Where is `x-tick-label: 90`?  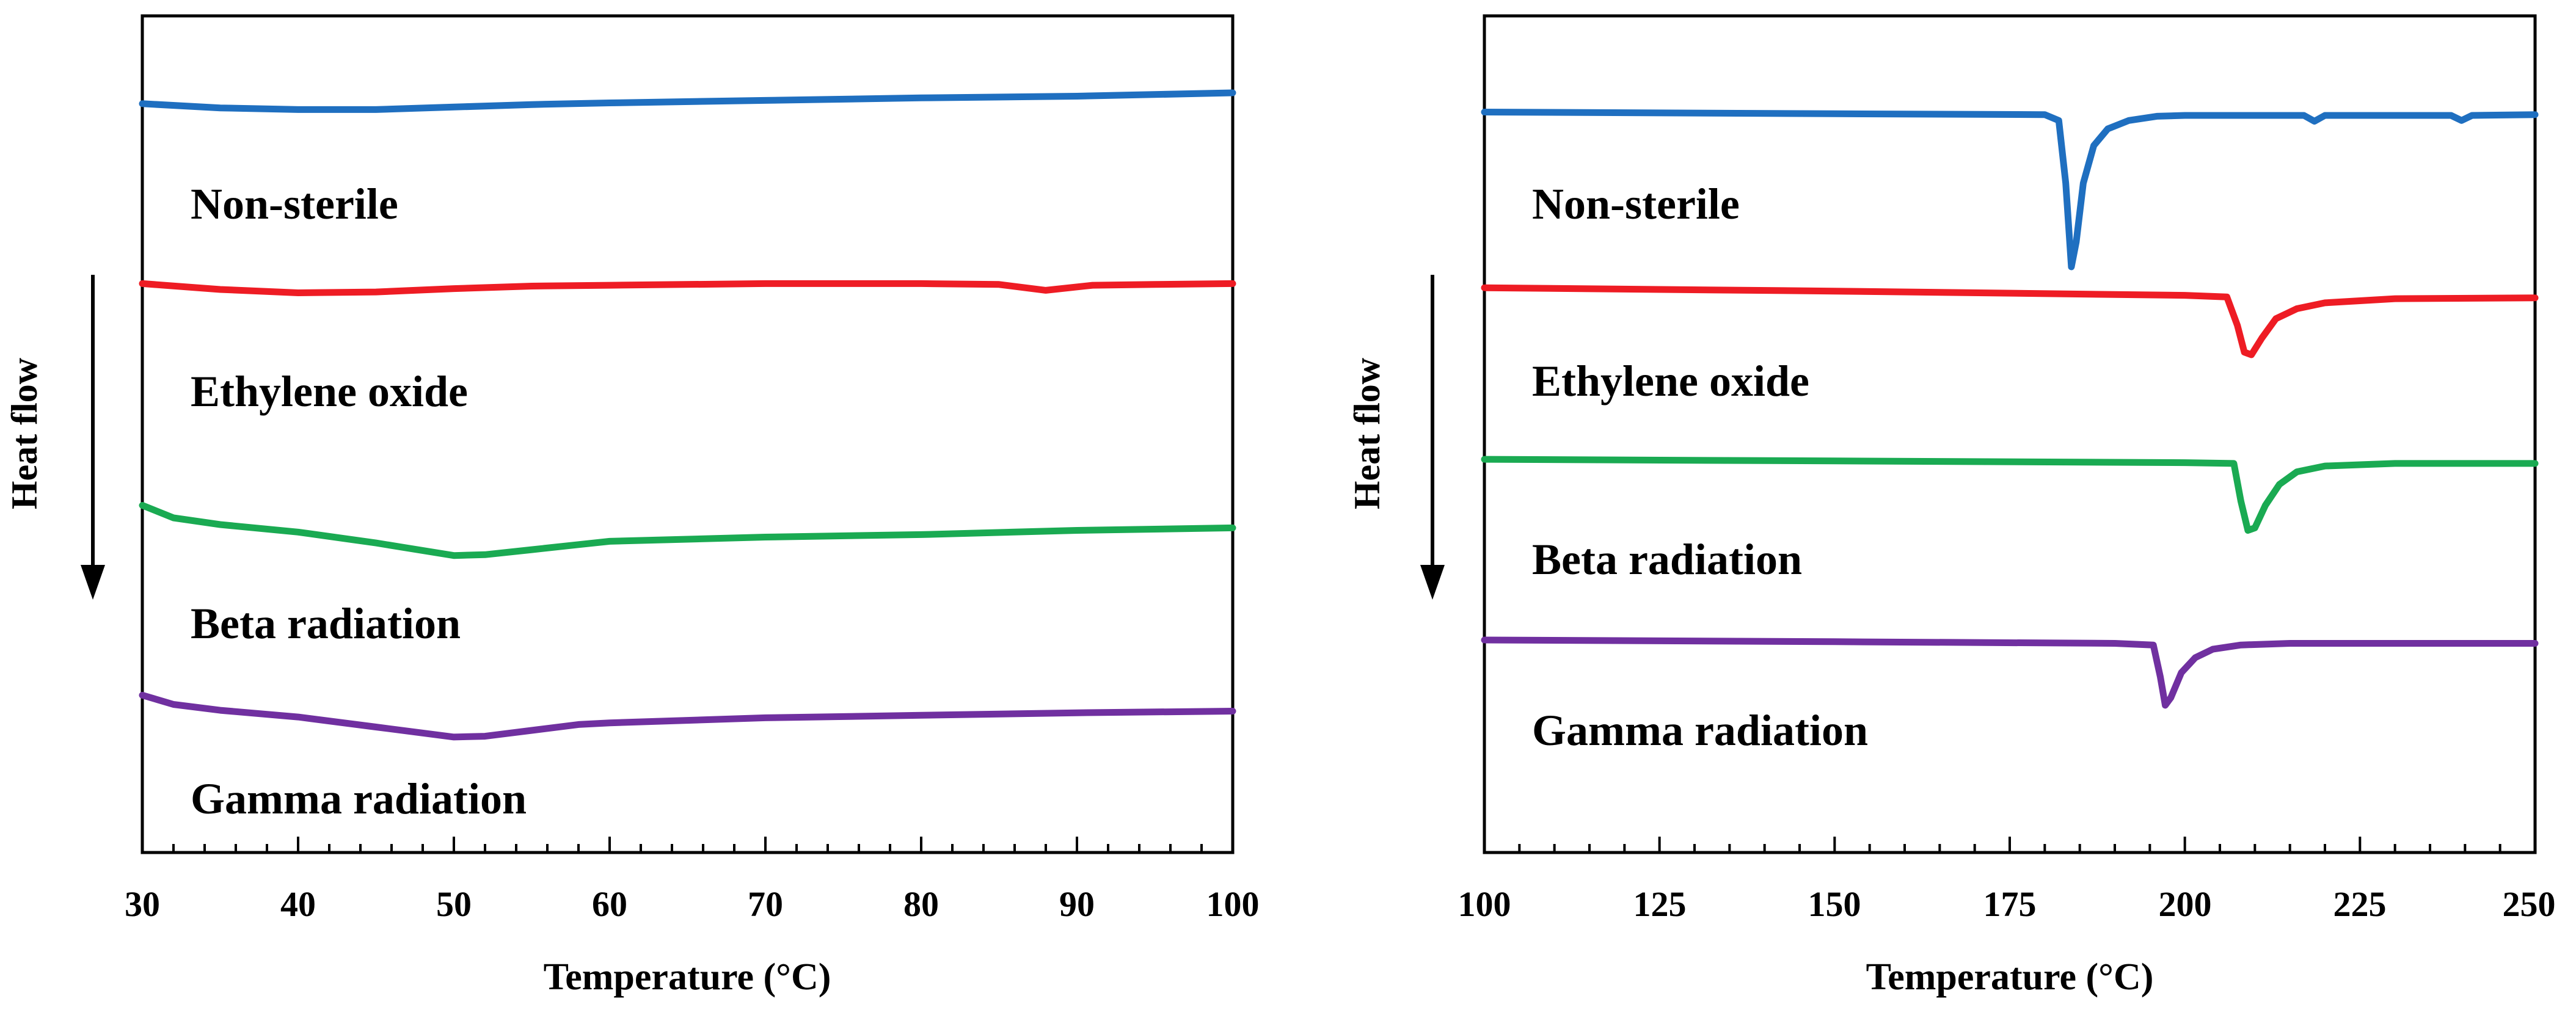 x-tick-label: 90 is located at coordinates (1077, 904).